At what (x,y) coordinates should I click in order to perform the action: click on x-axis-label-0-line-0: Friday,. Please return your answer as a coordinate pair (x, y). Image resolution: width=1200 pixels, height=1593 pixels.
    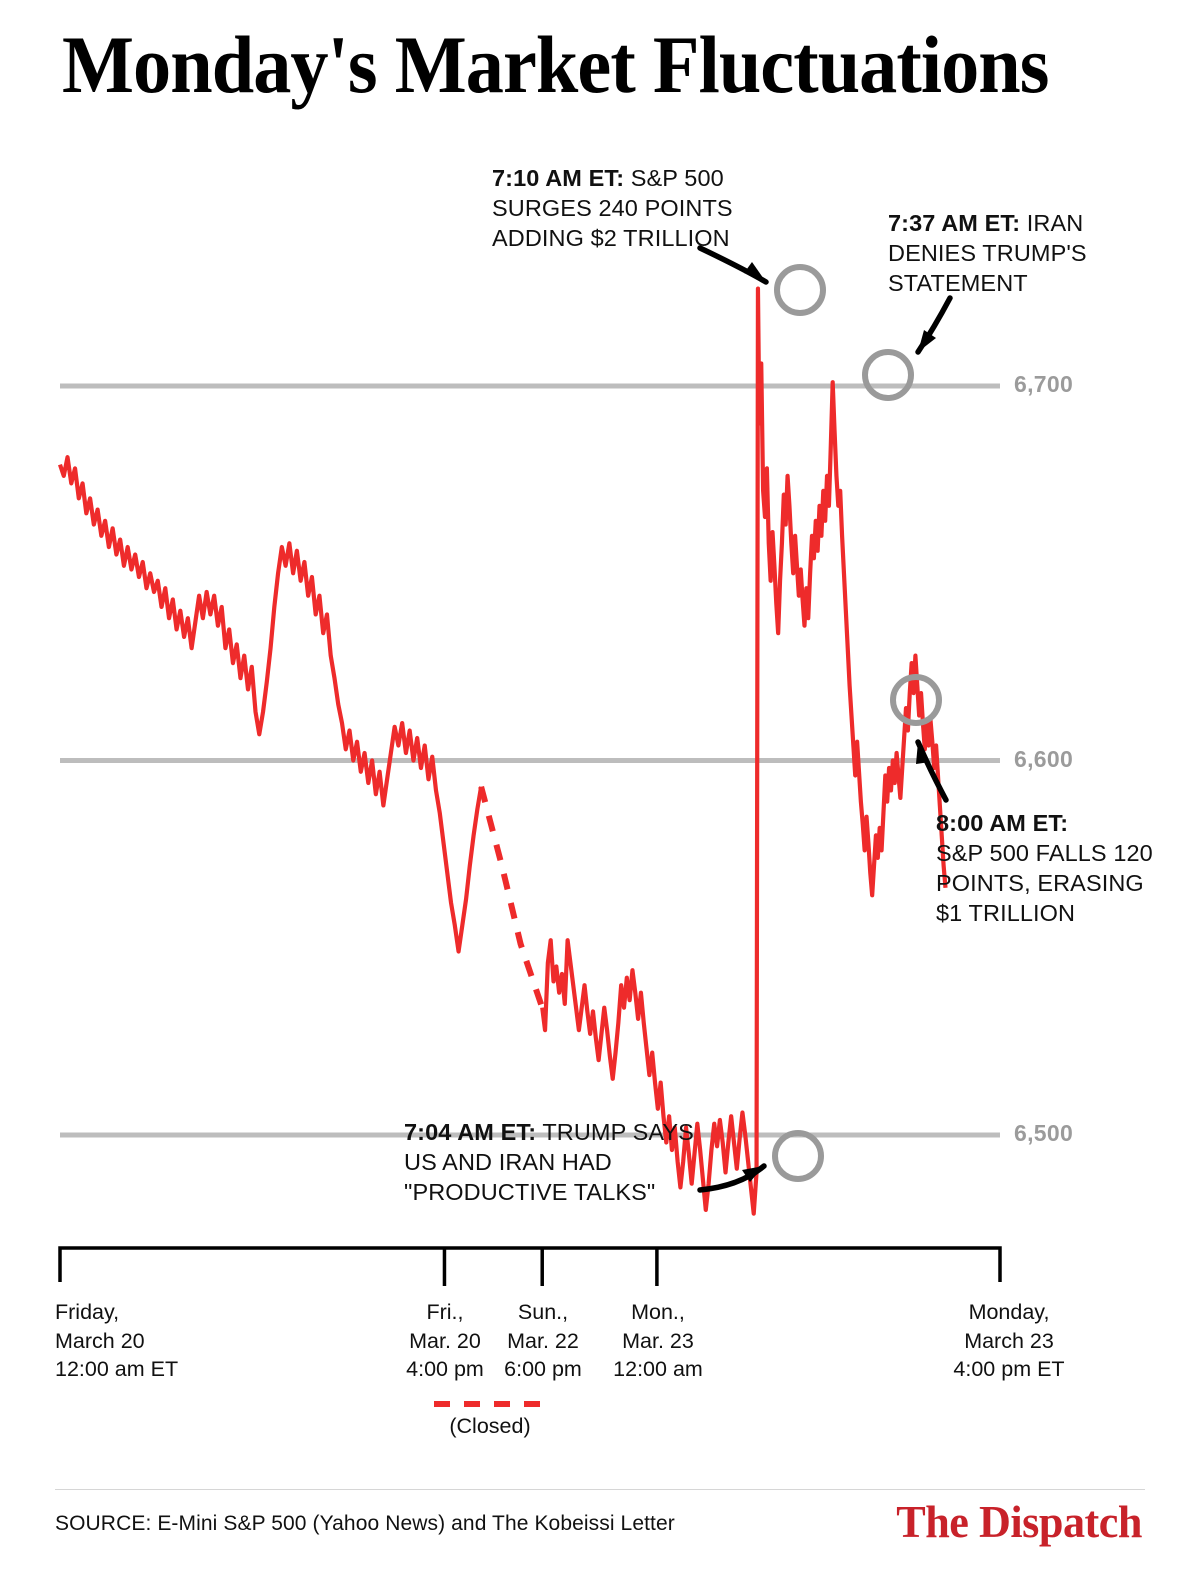
    Looking at the image, I should click on (87, 1312).